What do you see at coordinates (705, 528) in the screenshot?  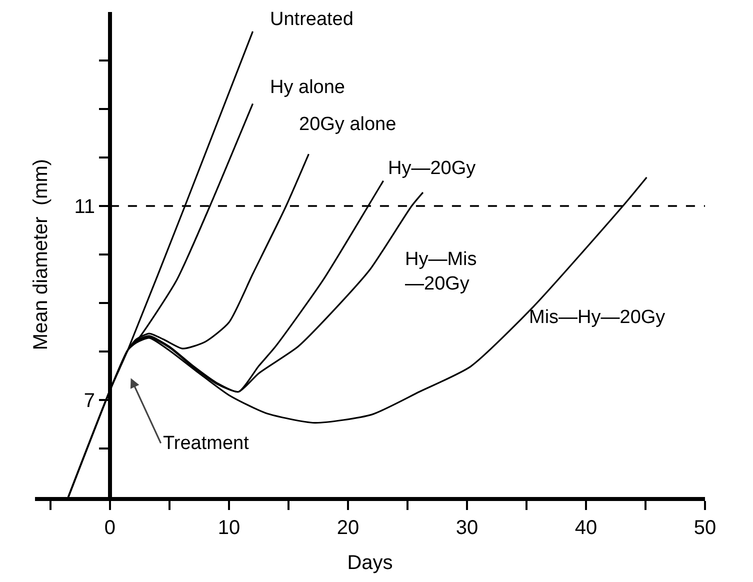 I see `x-tick-label: 50` at bounding box center [705, 528].